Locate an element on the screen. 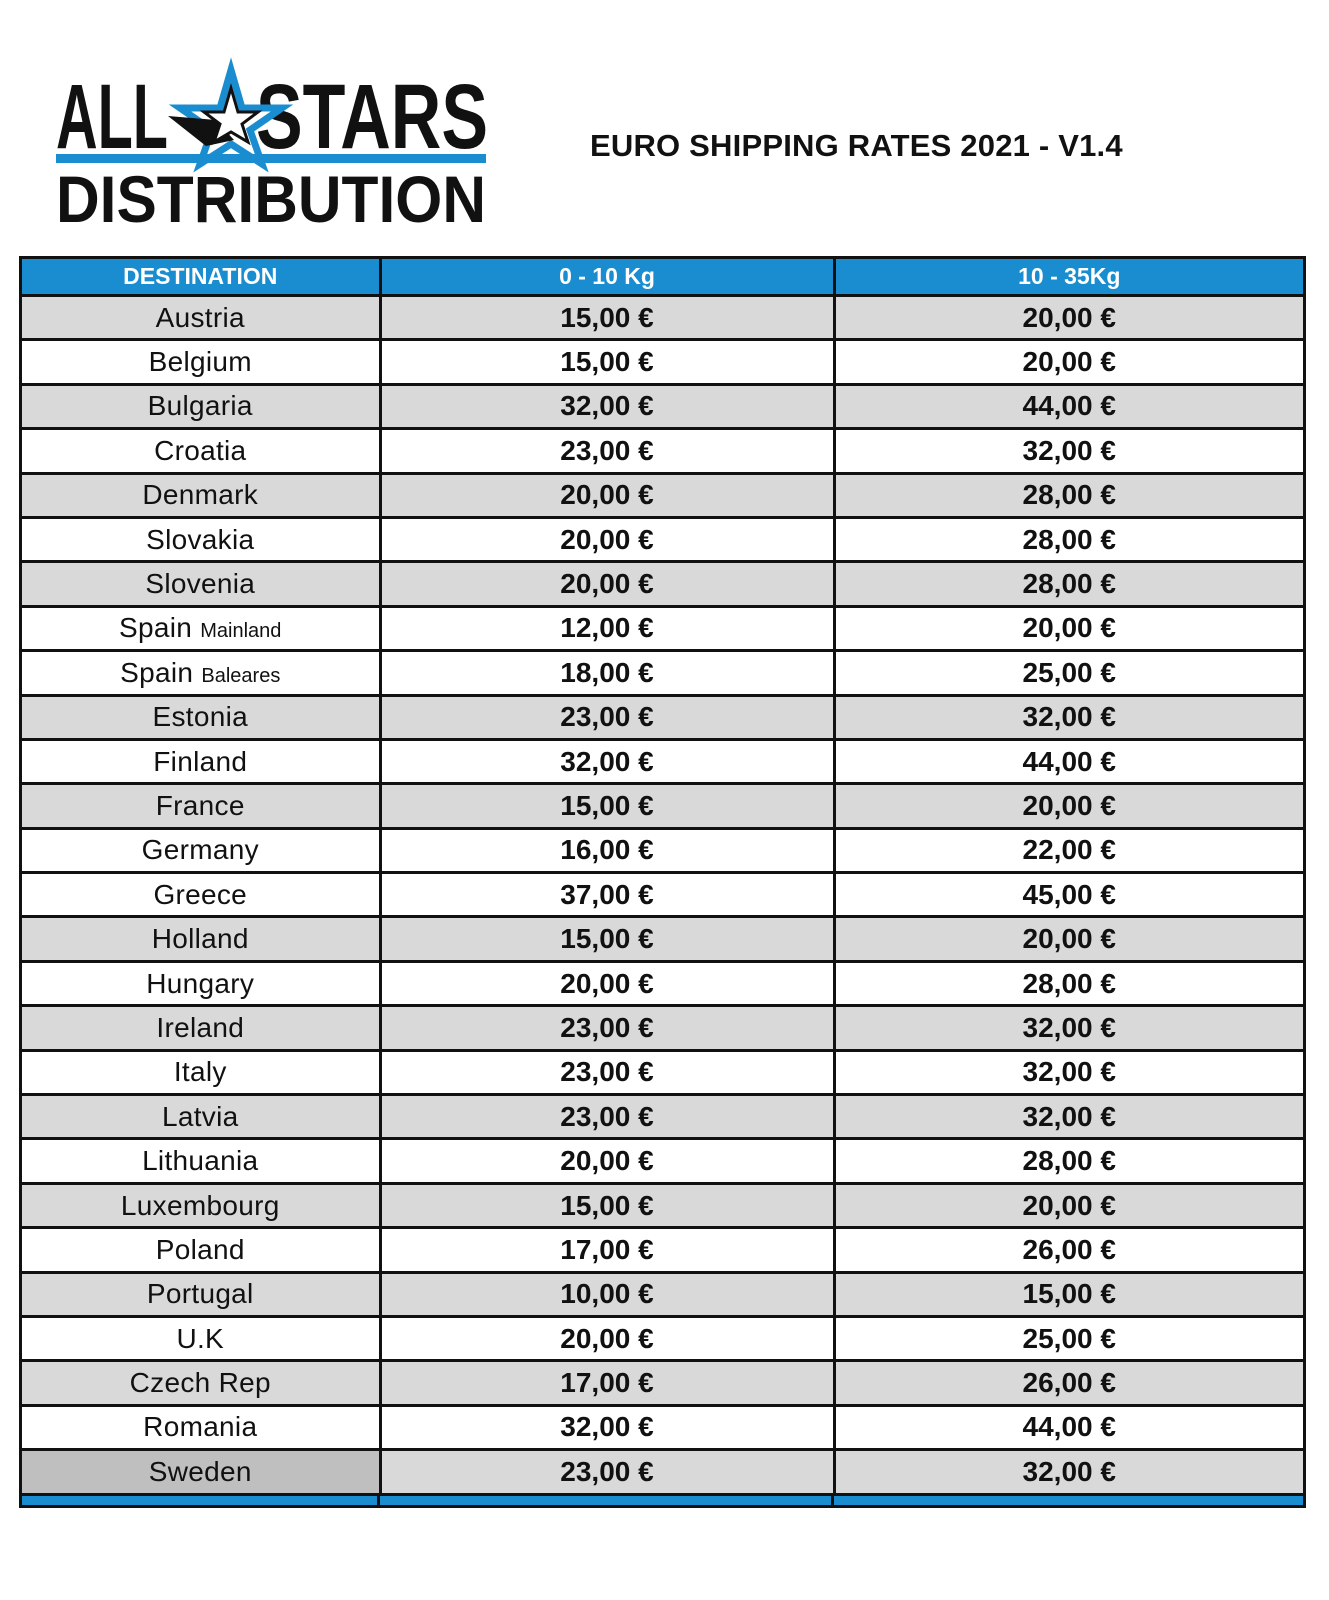 This screenshot has height=1600, width=1329. destination-name: Germany is located at coordinates (200, 850).